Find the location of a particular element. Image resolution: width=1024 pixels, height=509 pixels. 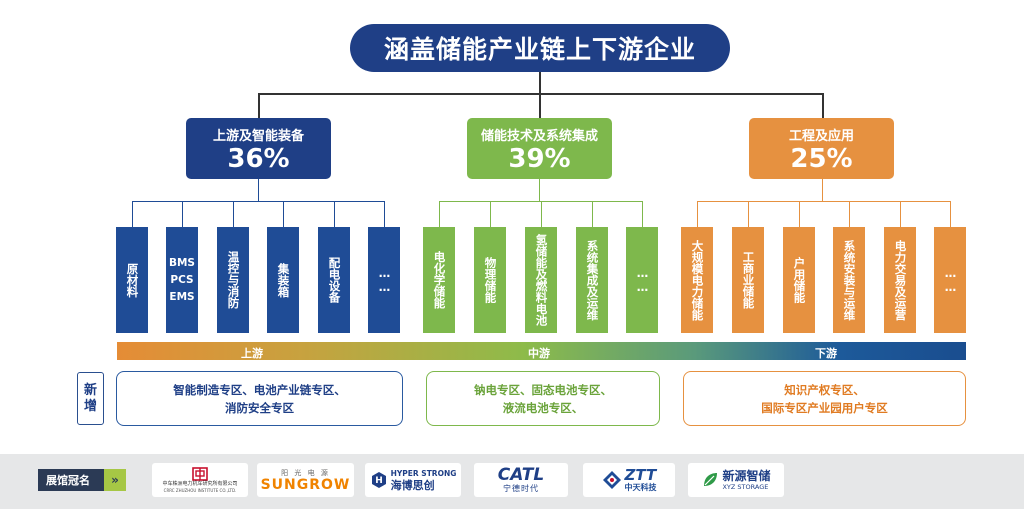

logo-catl: CATL 宁德时代 is located at coordinates (521, 480).